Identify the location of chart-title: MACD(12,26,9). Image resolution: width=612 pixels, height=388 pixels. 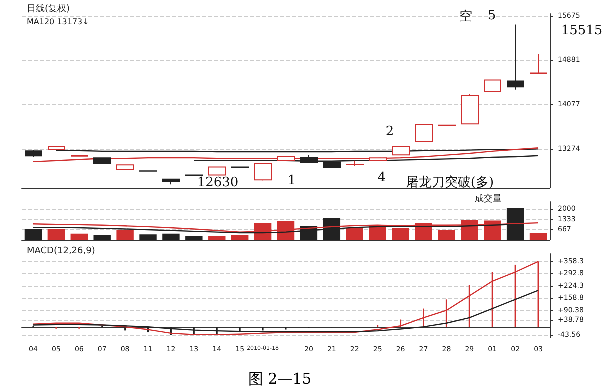
(61, 251).